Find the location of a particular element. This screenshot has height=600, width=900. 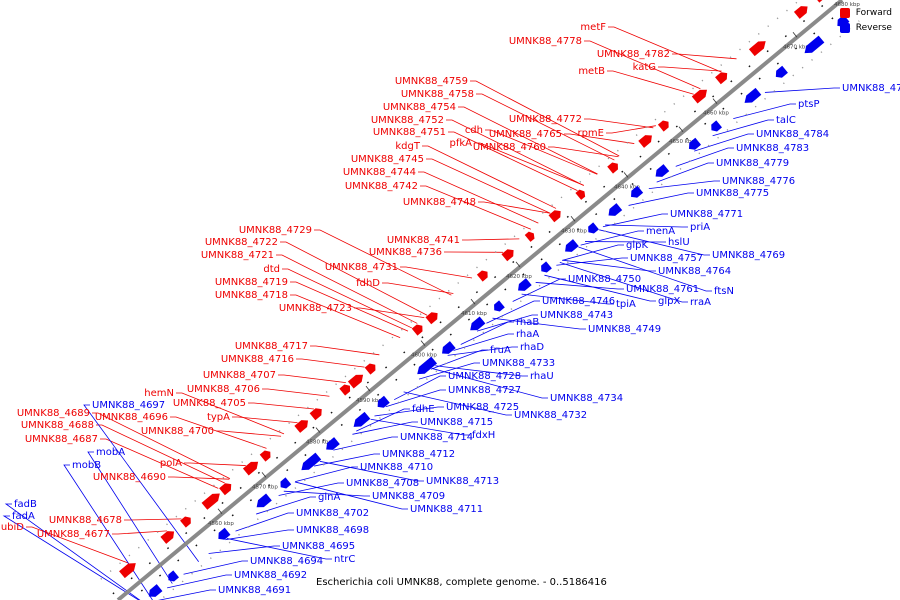

forward-gene-label: UMNK88_4722 is located at coordinates (241, 242).